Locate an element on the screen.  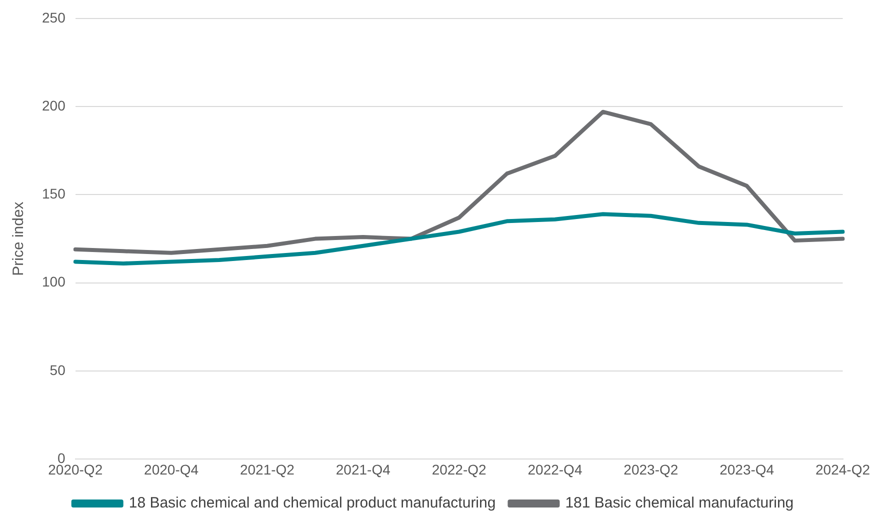
y-axis-title: Price index is located at coordinates (19, 238).